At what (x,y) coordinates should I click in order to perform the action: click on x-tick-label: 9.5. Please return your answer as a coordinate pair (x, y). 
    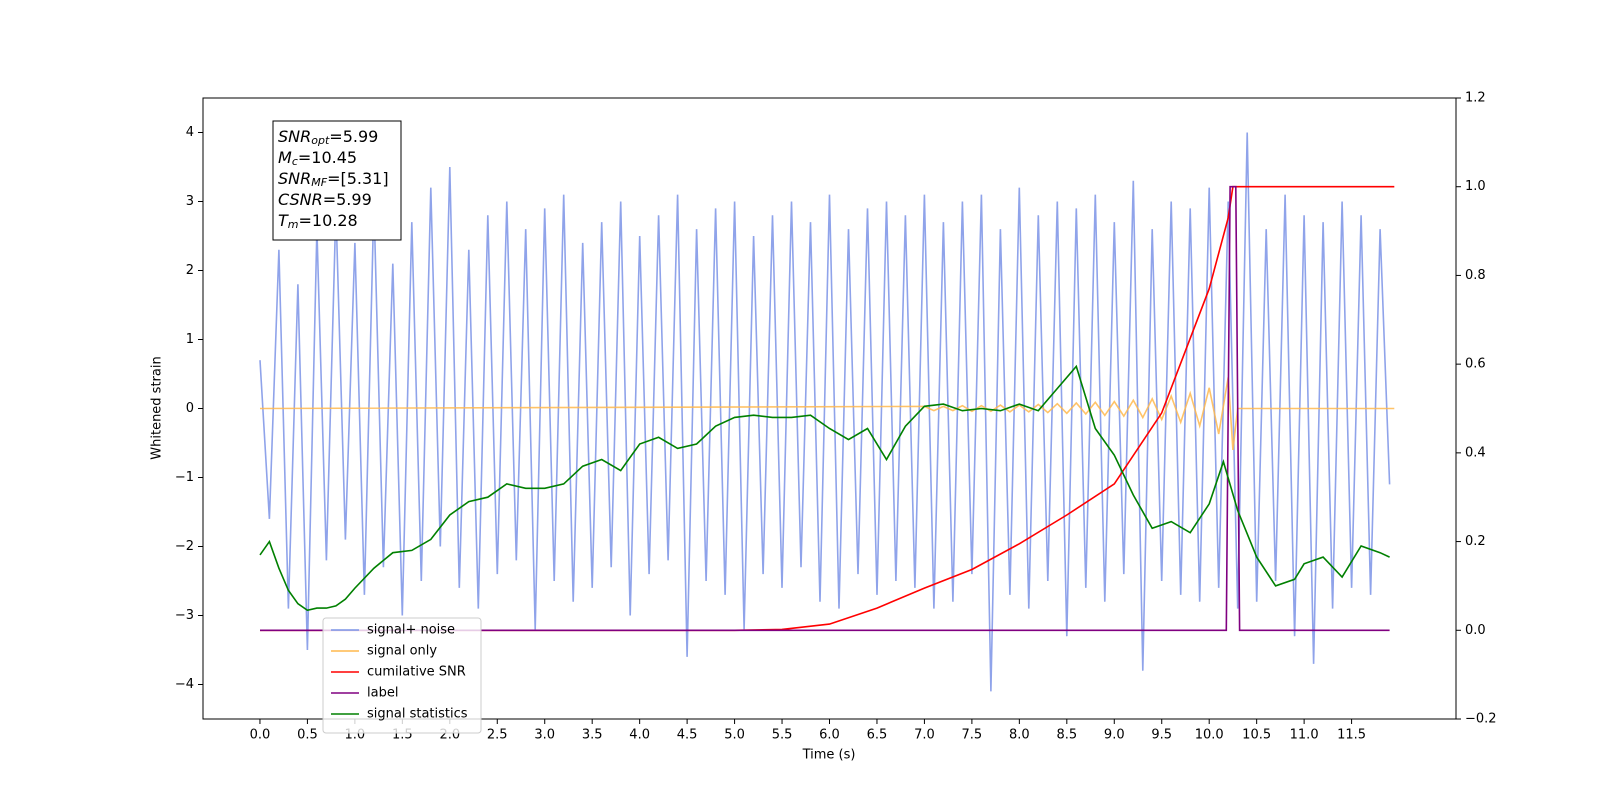
    Looking at the image, I should click on (1161, 735).